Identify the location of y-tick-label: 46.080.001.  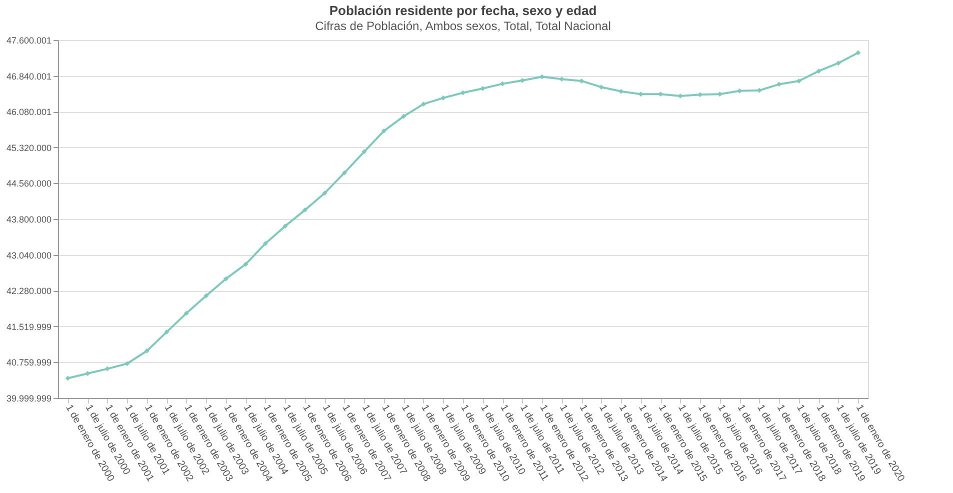
(29, 112).